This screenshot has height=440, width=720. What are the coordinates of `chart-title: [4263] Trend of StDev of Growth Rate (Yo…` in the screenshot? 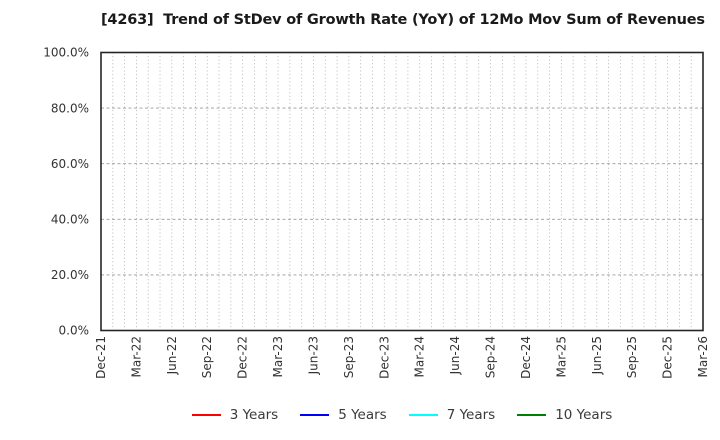 It's located at (403, 20).